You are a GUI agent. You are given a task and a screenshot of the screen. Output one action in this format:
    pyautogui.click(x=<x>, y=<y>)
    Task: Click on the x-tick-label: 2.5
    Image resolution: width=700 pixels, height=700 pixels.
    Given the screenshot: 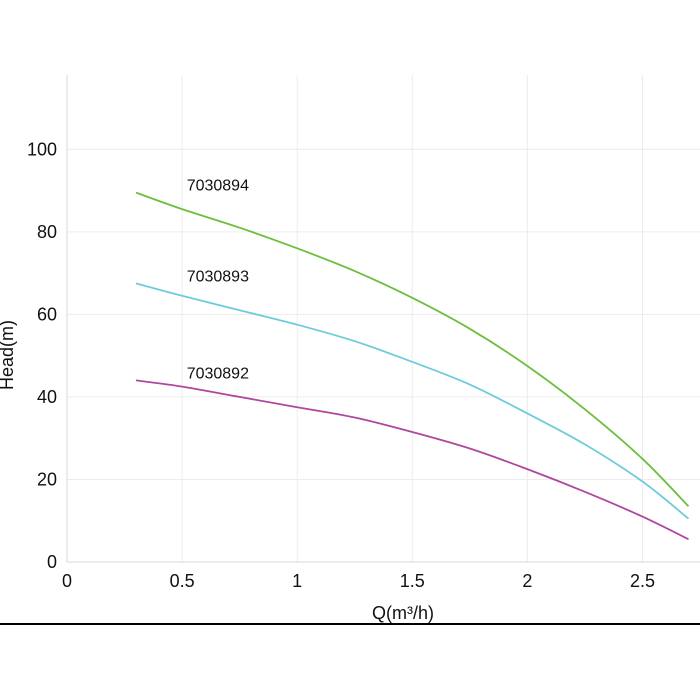 What is the action you would take?
    pyautogui.click(x=642, y=581)
    